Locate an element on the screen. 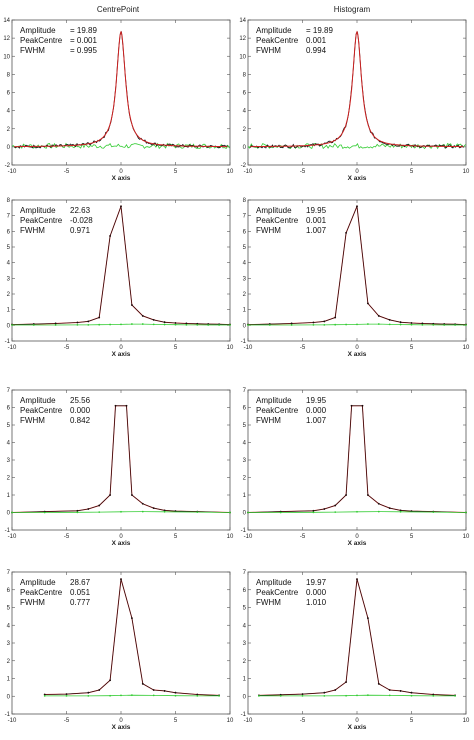  y-tick-label: 10 is located at coordinates (242, 57).